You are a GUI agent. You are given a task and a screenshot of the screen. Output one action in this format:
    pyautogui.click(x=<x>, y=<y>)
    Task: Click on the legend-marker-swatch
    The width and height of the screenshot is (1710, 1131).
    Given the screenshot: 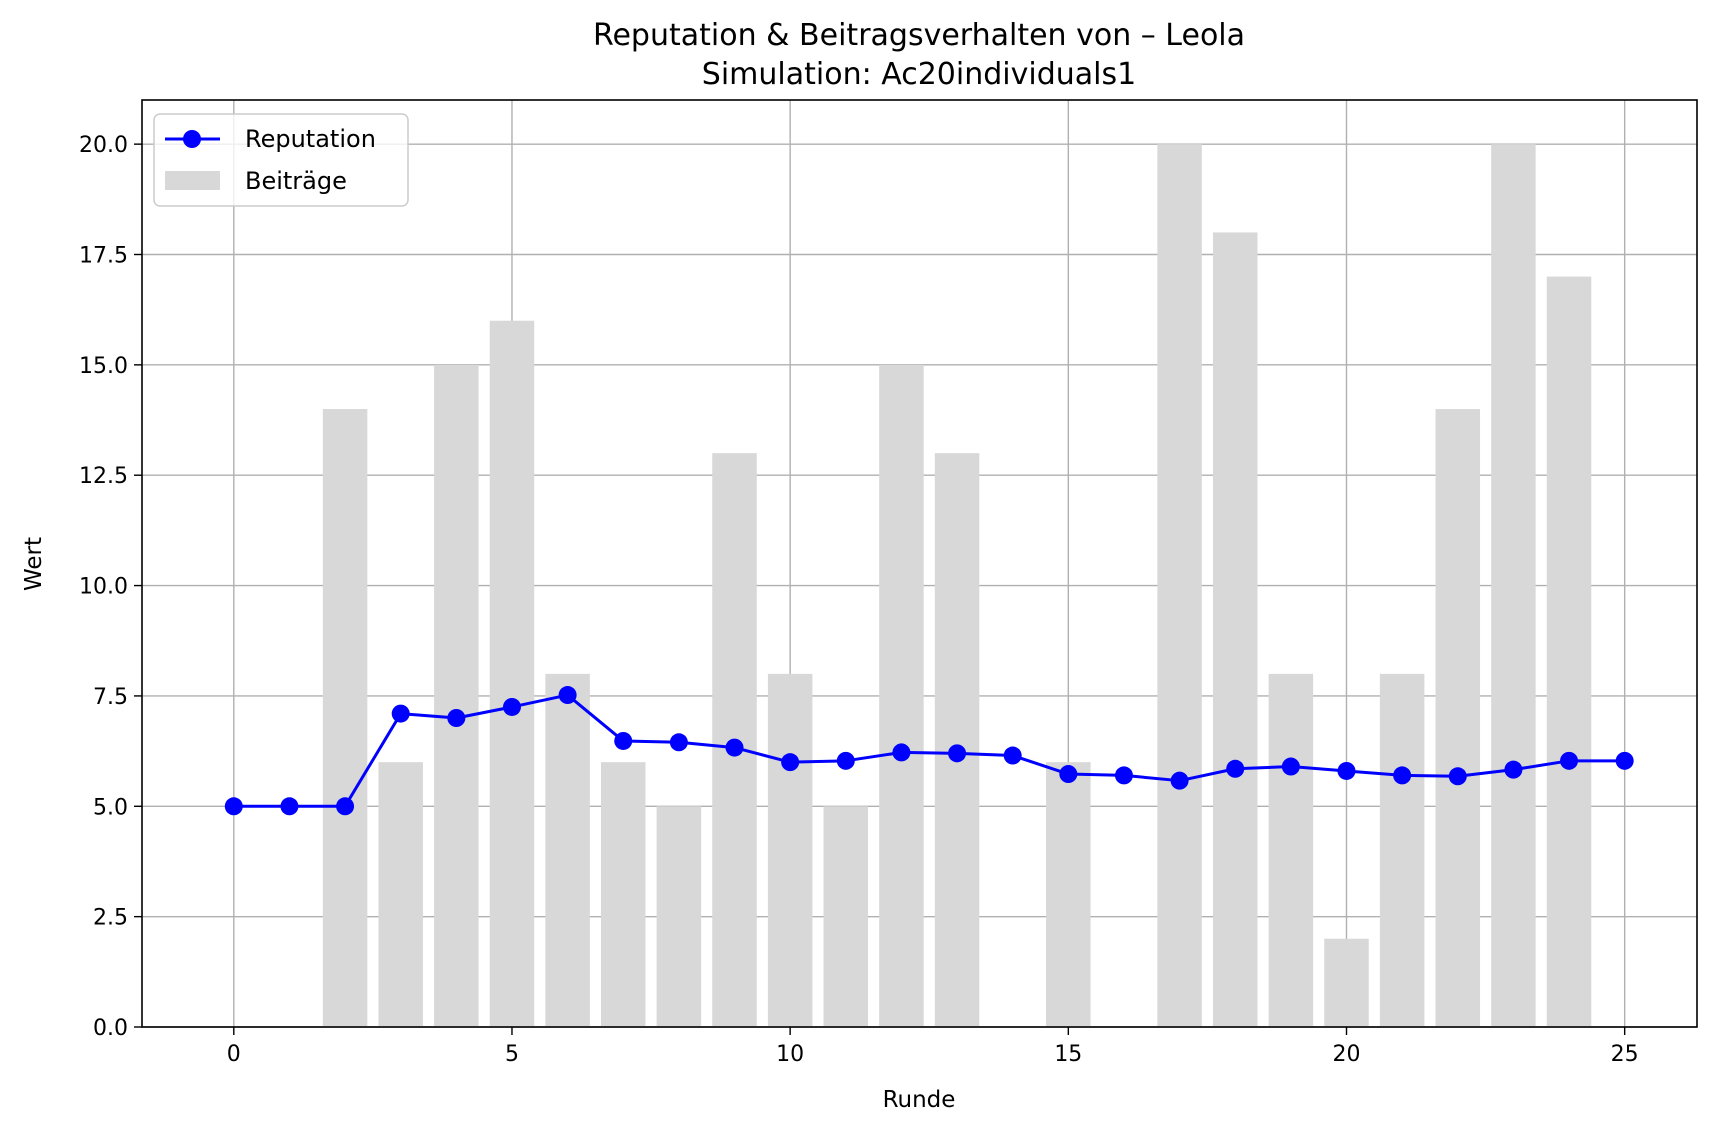 What is the action you would take?
    pyautogui.click(x=192, y=139)
    